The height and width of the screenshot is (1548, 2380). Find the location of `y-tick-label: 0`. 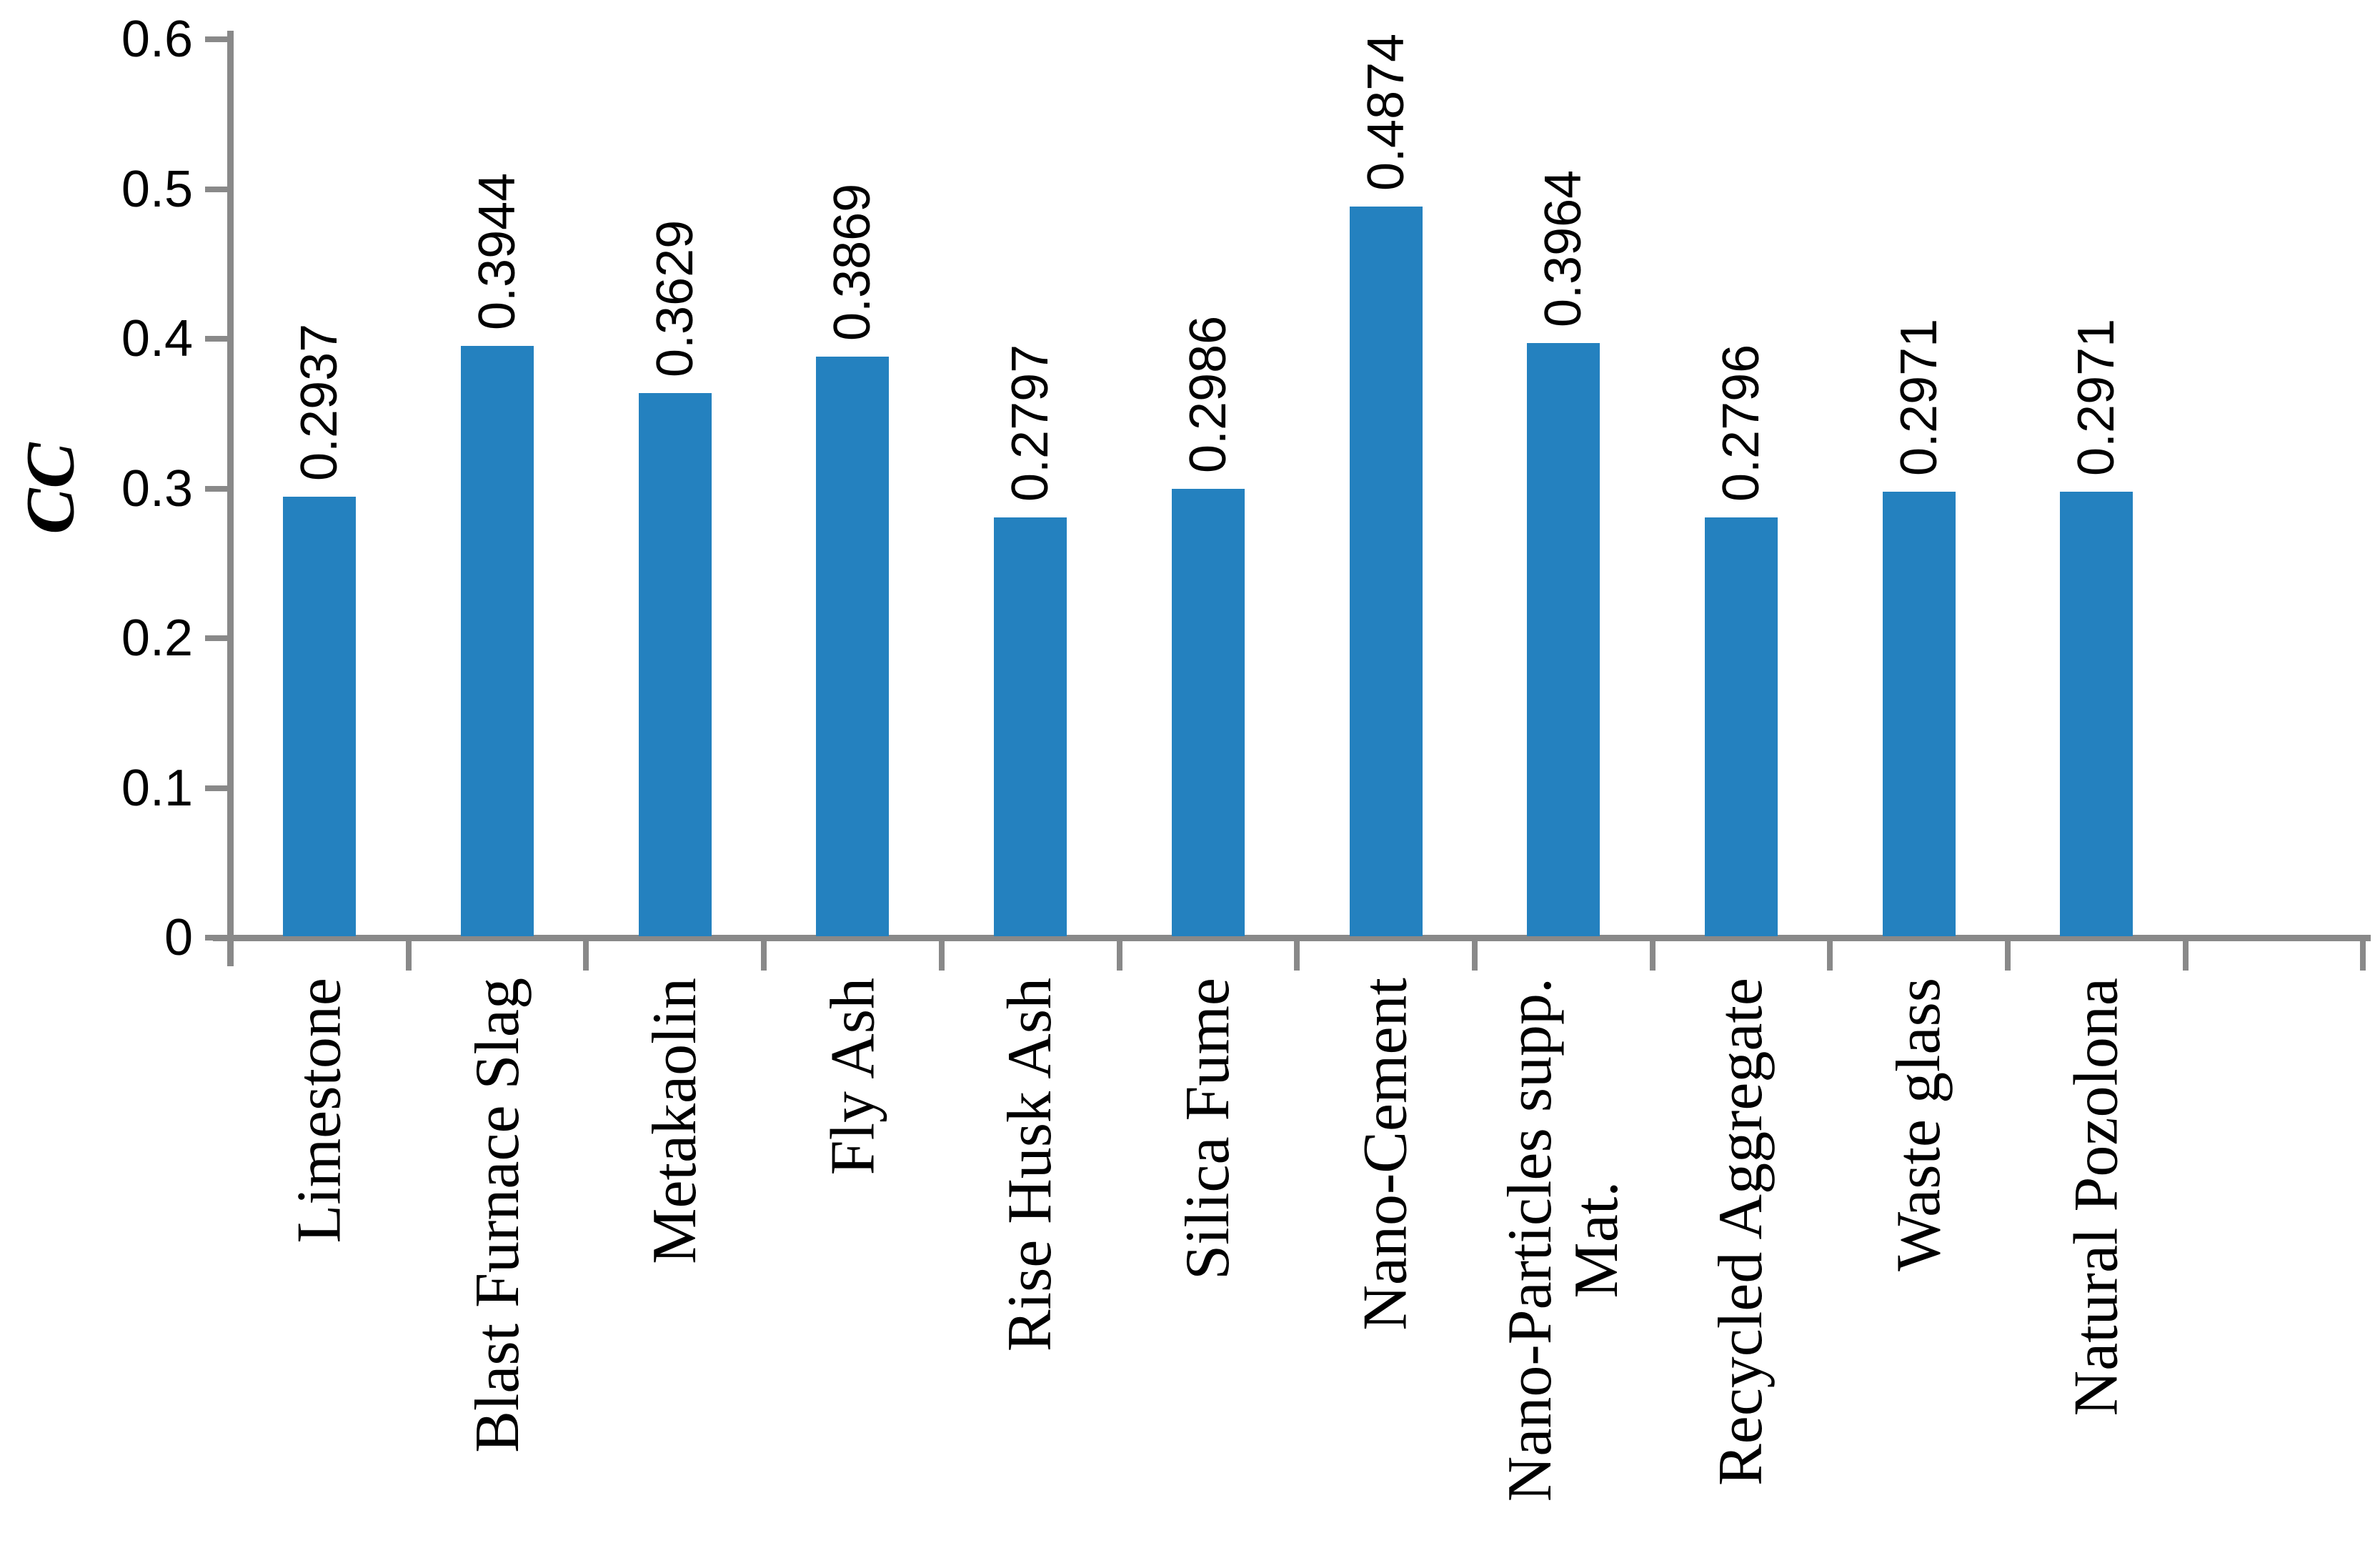

y-tick-label: 0 is located at coordinates (178, 937).